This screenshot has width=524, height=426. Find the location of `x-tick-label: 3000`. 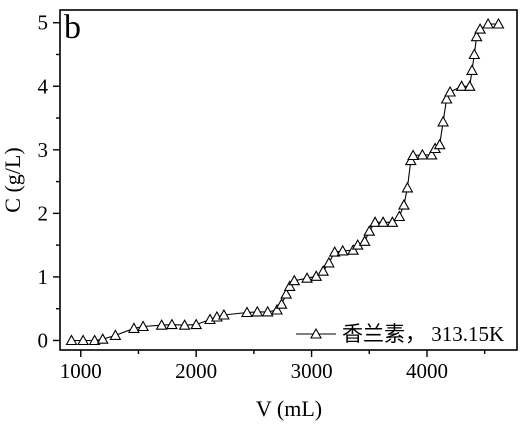

x-tick-label: 3000 is located at coordinates (312, 371).